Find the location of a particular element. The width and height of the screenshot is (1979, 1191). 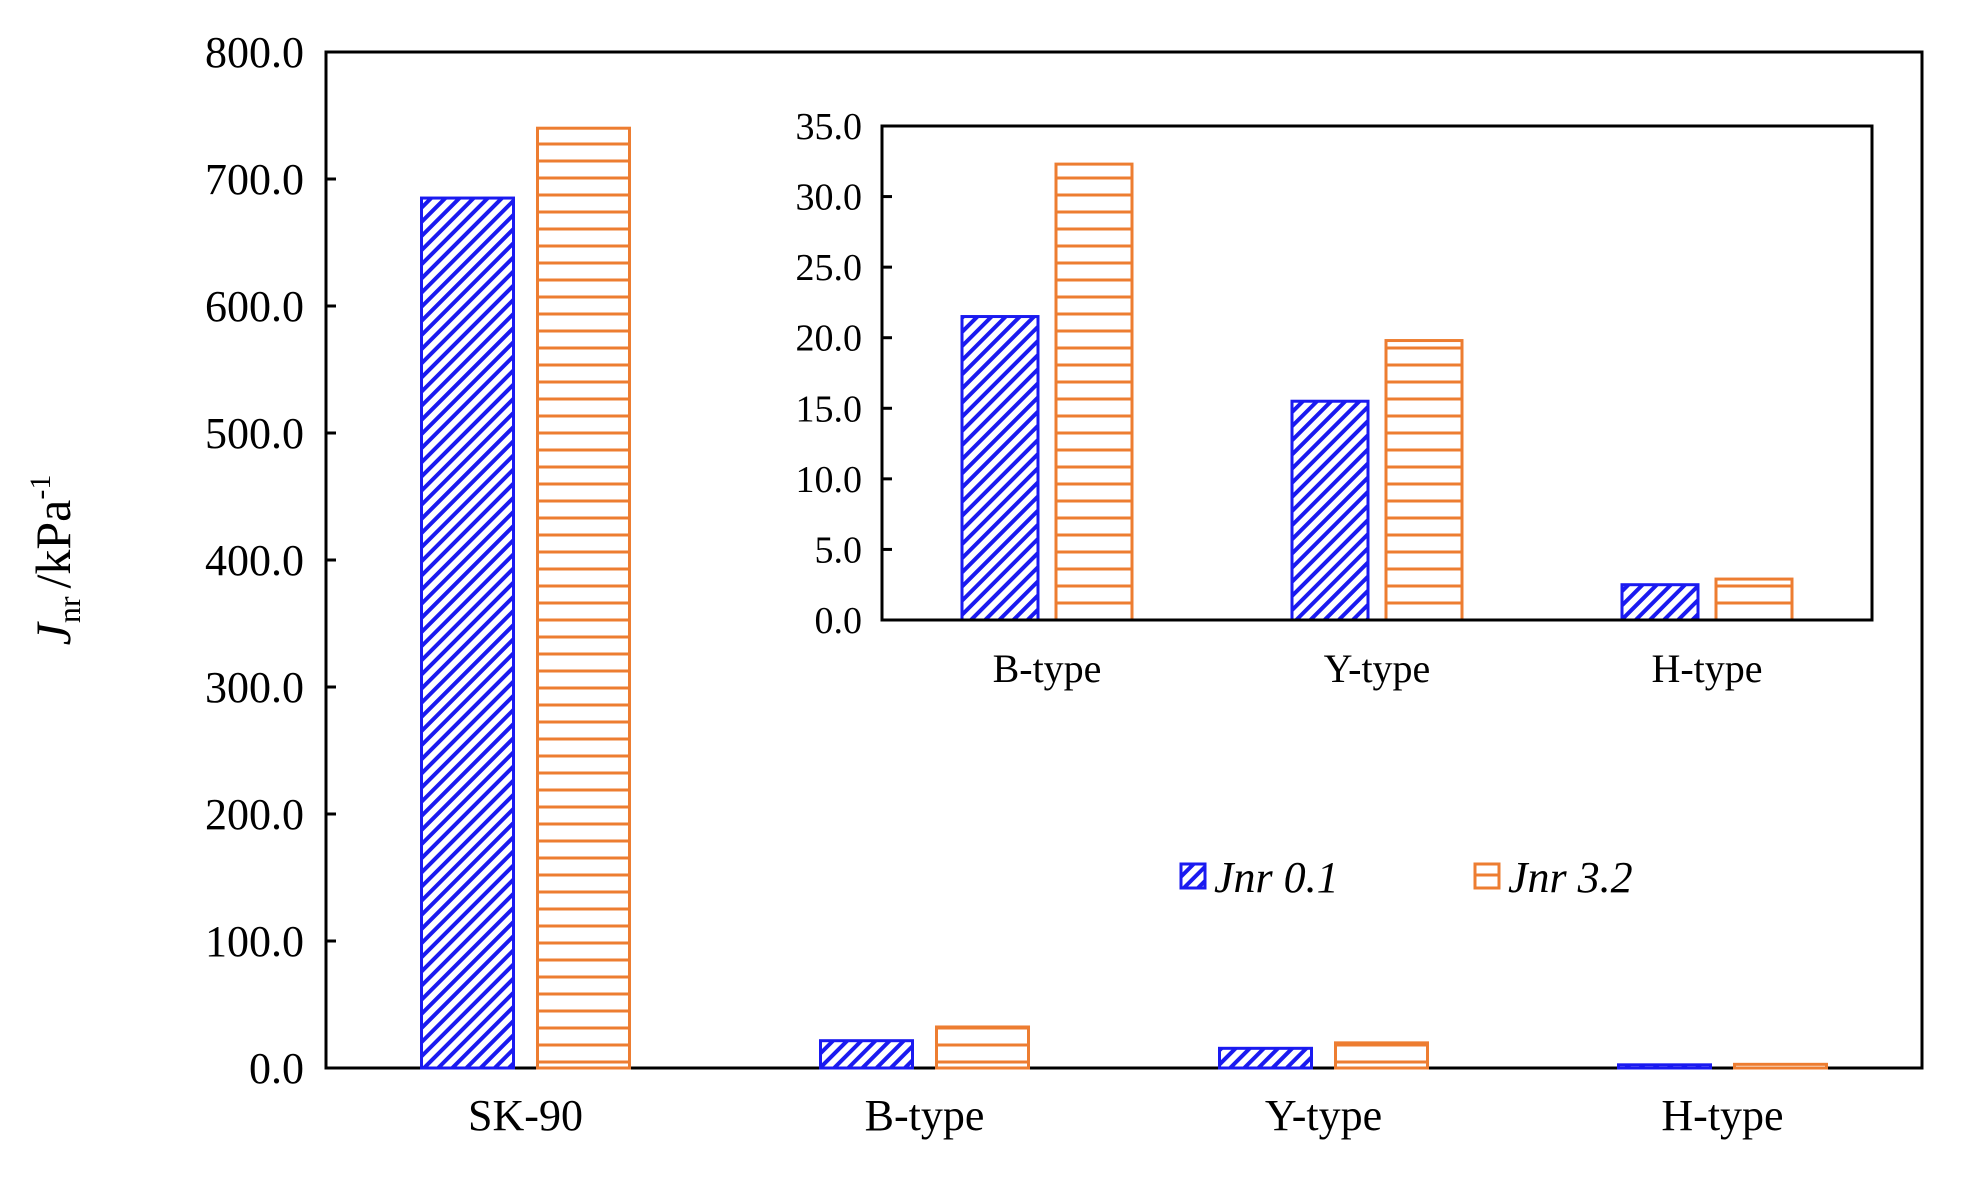

legend-item-jnr01: Jnr 0.1 is located at coordinates (1259, 877).